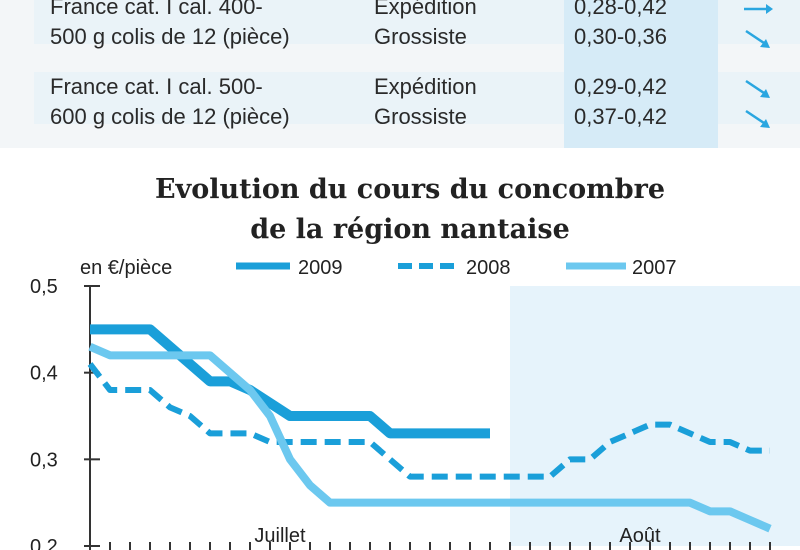  What do you see at coordinates (410, 229) in the screenshot?
I see `chart-title-line-2: de la région nantaise` at bounding box center [410, 229].